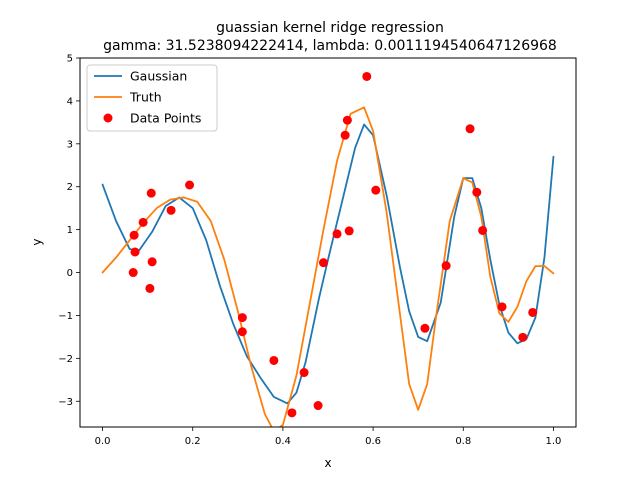 The width and height of the screenshot is (640, 480). I want to click on y-axis-ticks: −3 −2 −1 0 1 2 3 4 5, so click(69, 231).